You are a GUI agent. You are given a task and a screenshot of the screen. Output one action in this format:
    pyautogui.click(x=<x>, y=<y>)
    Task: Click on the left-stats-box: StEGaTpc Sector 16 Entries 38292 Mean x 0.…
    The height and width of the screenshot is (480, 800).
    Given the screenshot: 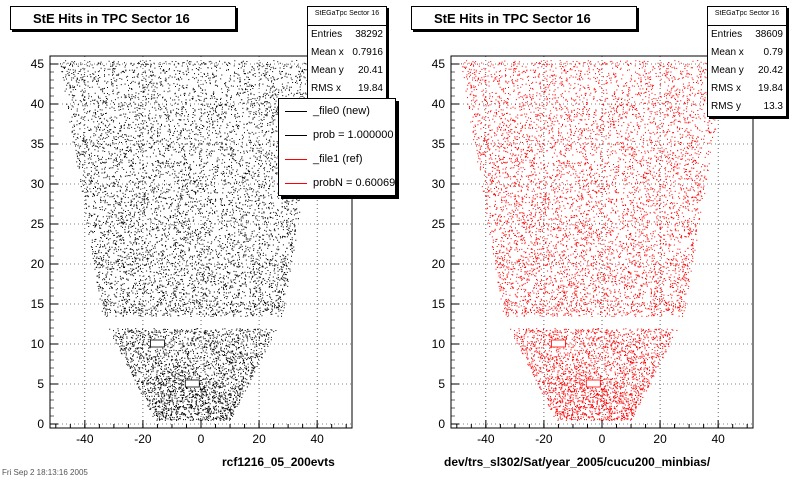 What is the action you would take?
    pyautogui.click(x=347, y=52)
    